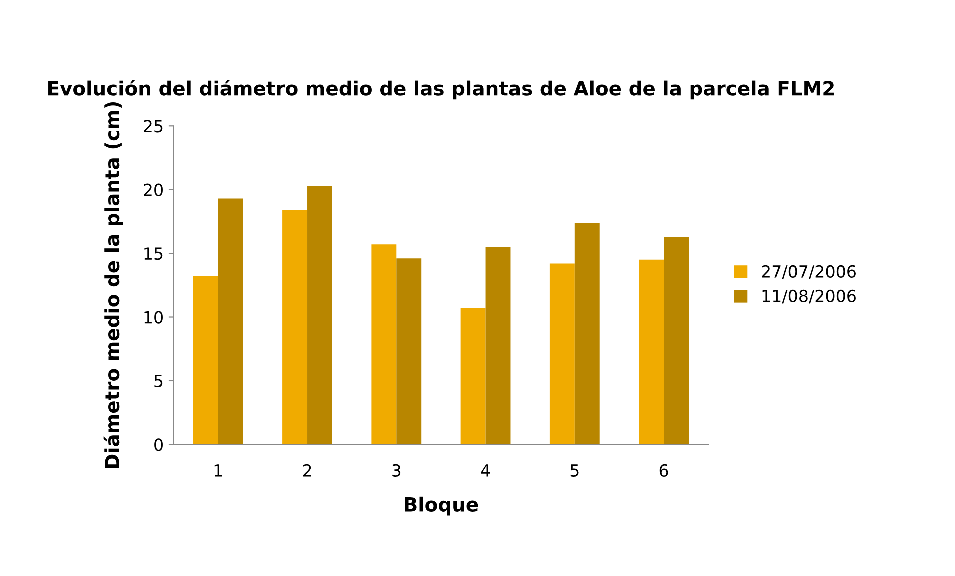 Image resolution: width=955 pixels, height=576 pixels. What do you see at coordinates (664, 471) in the screenshot?
I see `x-tick-label: 6` at bounding box center [664, 471].